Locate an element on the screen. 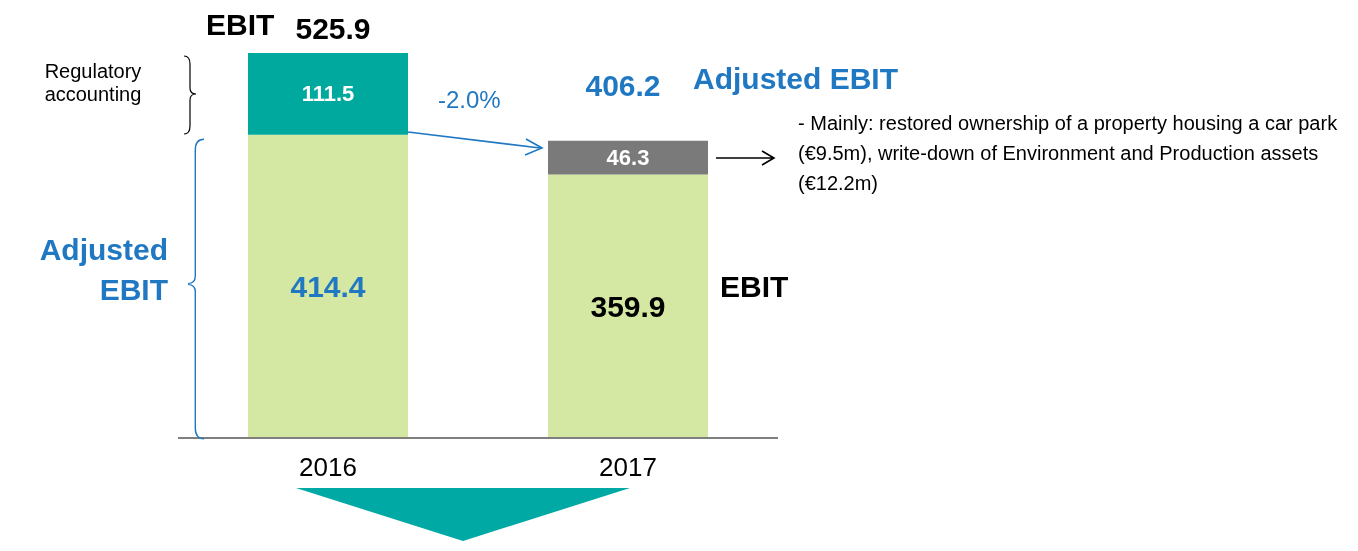  annotation: Adjusted EBIT is located at coordinates (796, 79).